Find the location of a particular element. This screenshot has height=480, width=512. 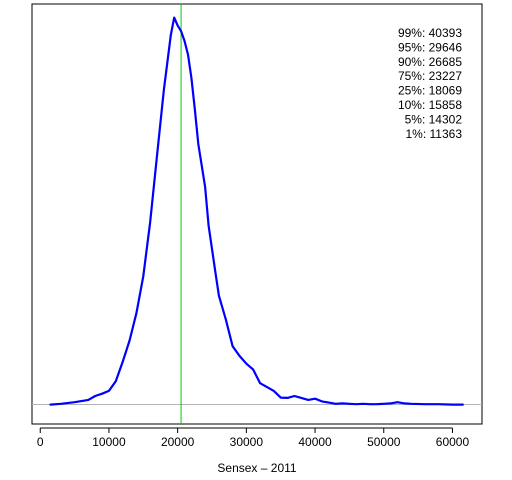

quantile-label: 10%: 15858 is located at coordinates (430, 105).